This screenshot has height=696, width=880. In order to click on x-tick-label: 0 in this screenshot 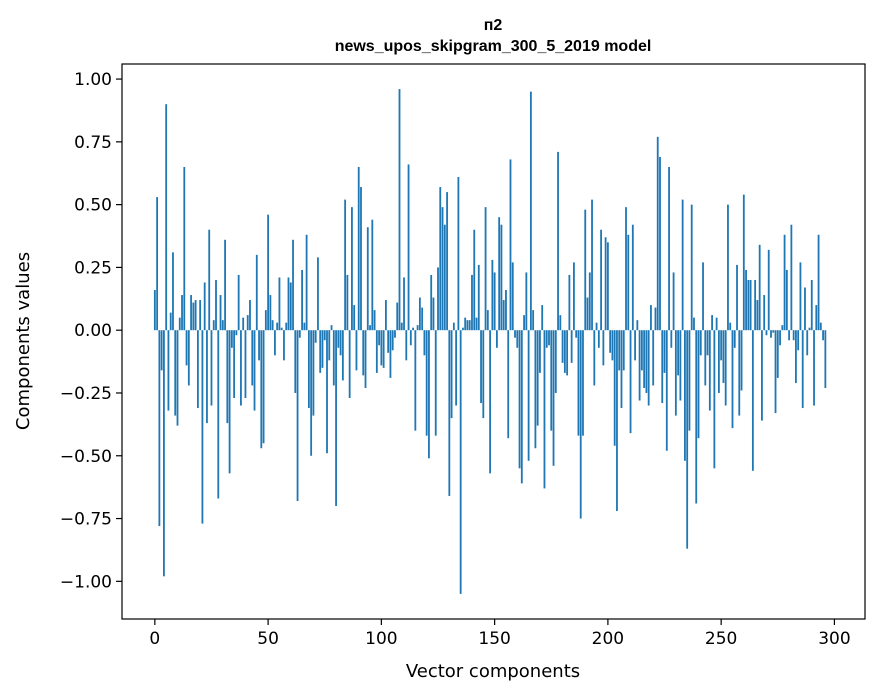, I will do `click(154, 639)`.